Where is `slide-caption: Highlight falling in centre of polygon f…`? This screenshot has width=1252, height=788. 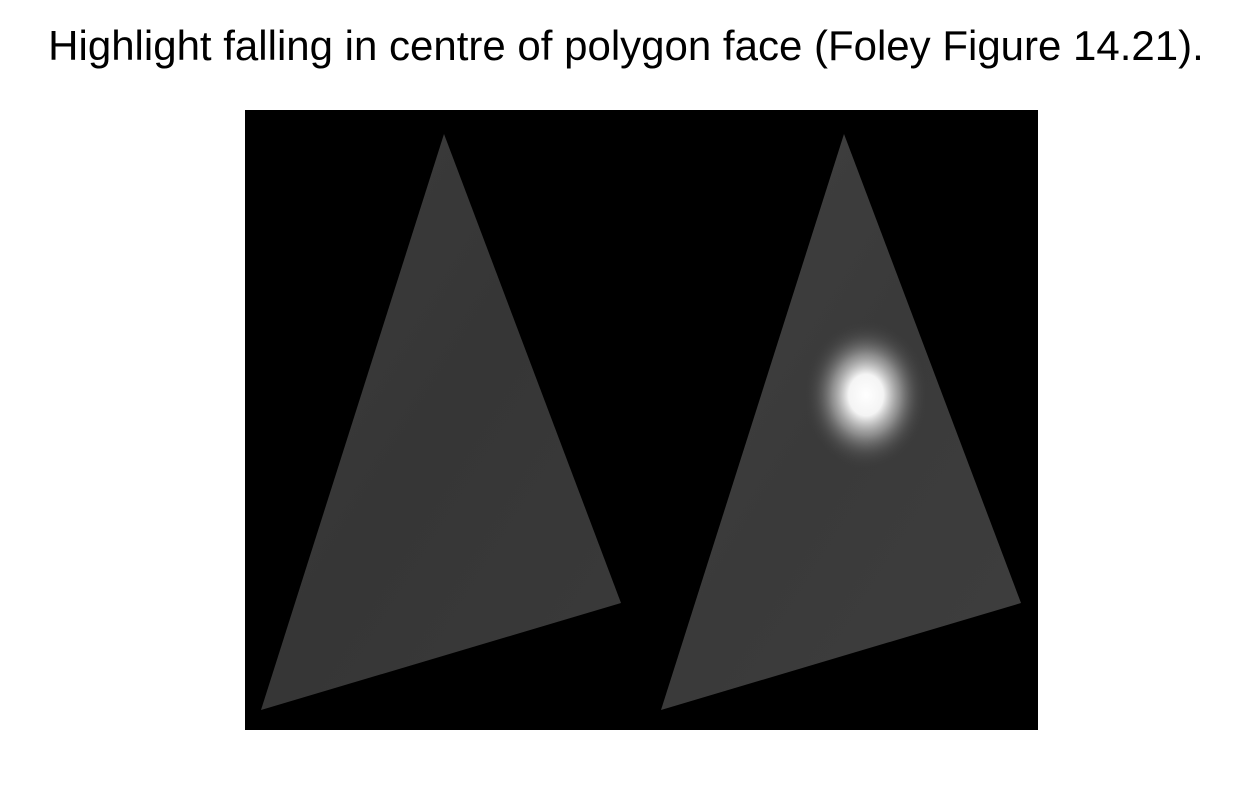
slide-caption: Highlight falling in centre of polygon f… is located at coordinates (626, 45).